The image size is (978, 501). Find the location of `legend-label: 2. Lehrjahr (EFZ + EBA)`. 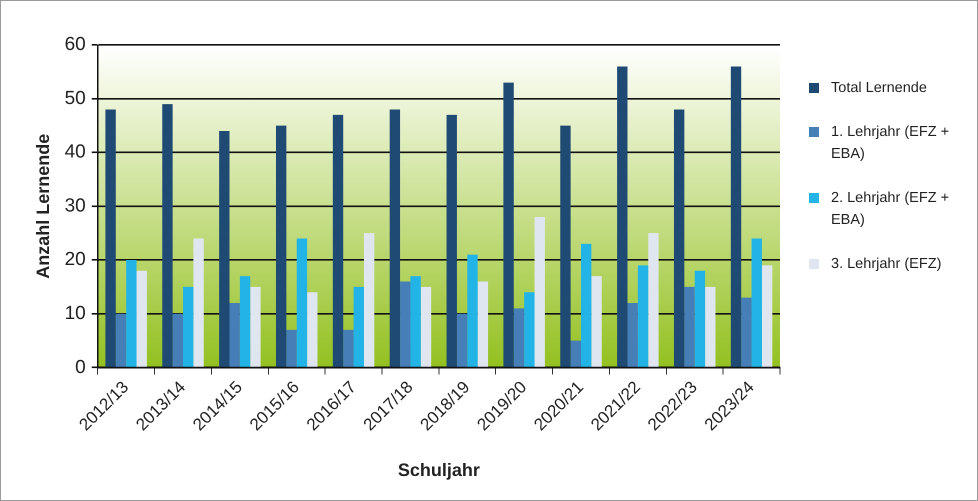

legend-label: 2. Lehrjahr (EFZ + EBA) is located at coordinates (890, 209).